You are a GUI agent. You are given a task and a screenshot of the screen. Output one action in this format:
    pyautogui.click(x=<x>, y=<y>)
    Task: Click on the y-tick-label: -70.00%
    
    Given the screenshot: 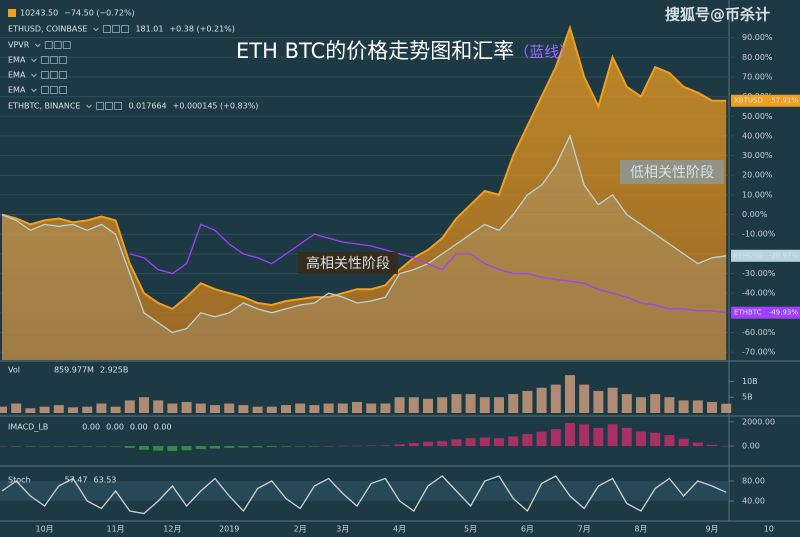 What is the action you would take?
    pyautogui.click(x=759, y=352)
    